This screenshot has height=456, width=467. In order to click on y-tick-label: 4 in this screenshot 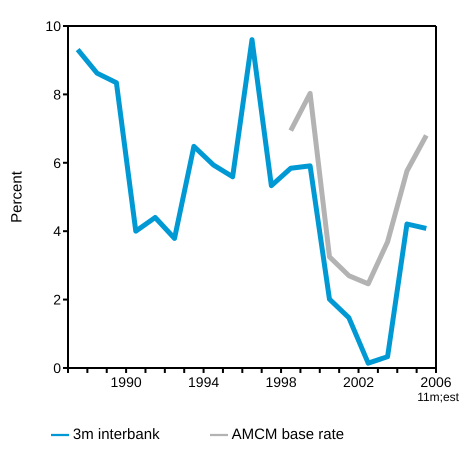, I will do `click(57, 231)`.